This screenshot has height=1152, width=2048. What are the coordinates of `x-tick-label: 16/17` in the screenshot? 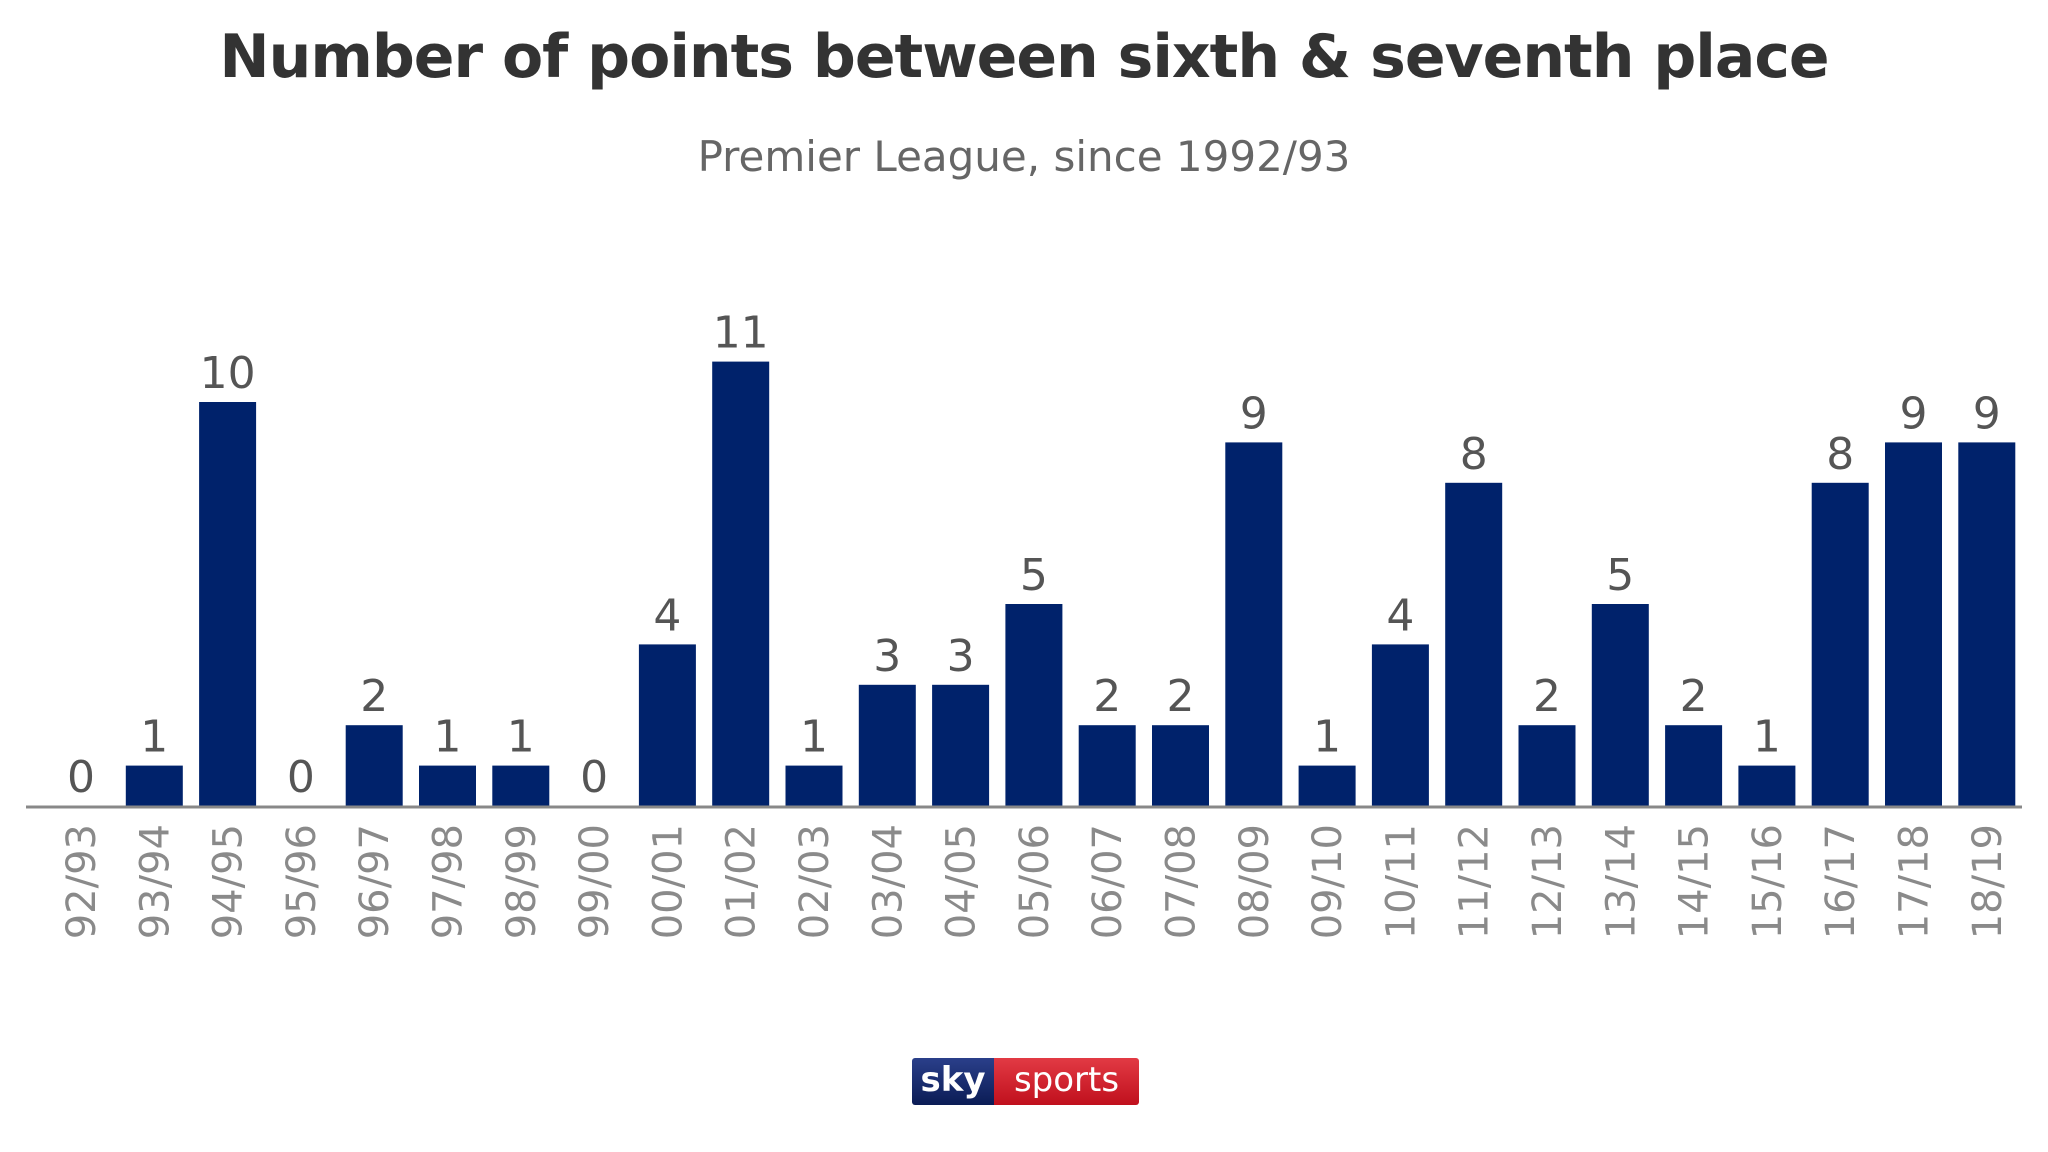 It's located at (1841, 881).